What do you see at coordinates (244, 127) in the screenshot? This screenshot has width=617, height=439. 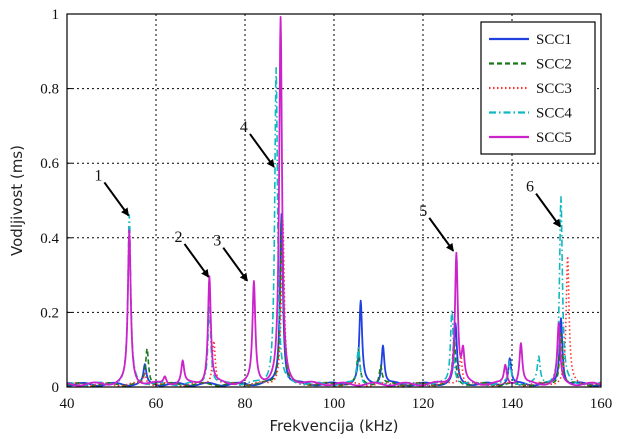 I see `annotation-label-4: 4` at bounding box center [244, 127].